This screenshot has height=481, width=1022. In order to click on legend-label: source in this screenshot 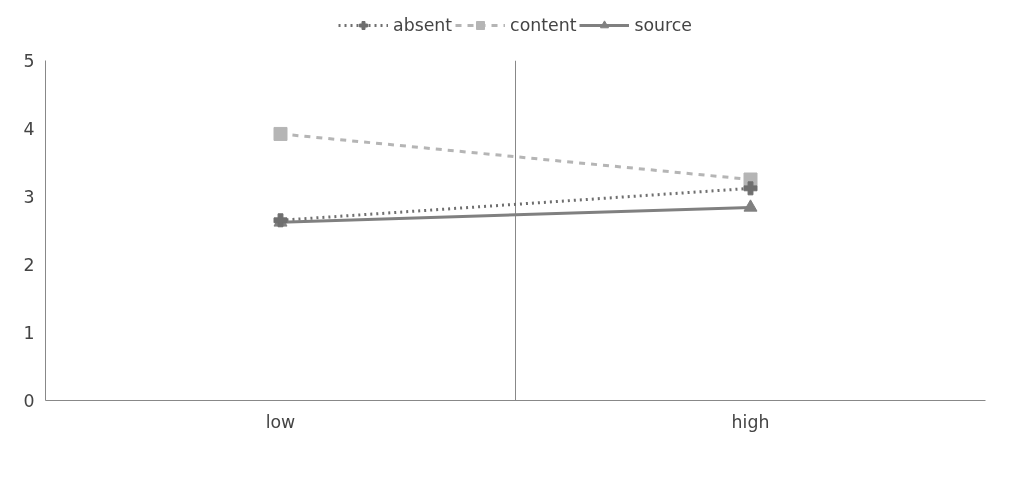, I will do `click(663, 25)`.